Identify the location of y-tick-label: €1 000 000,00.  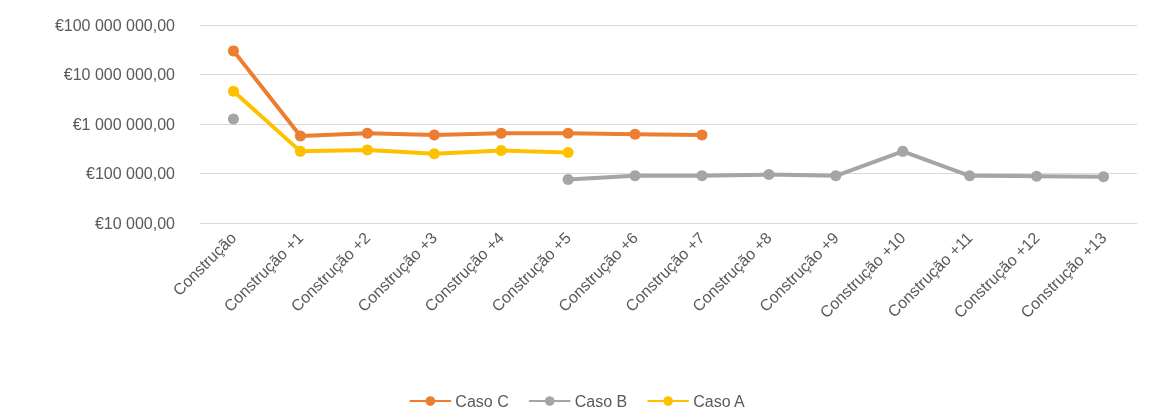
(124, 124).